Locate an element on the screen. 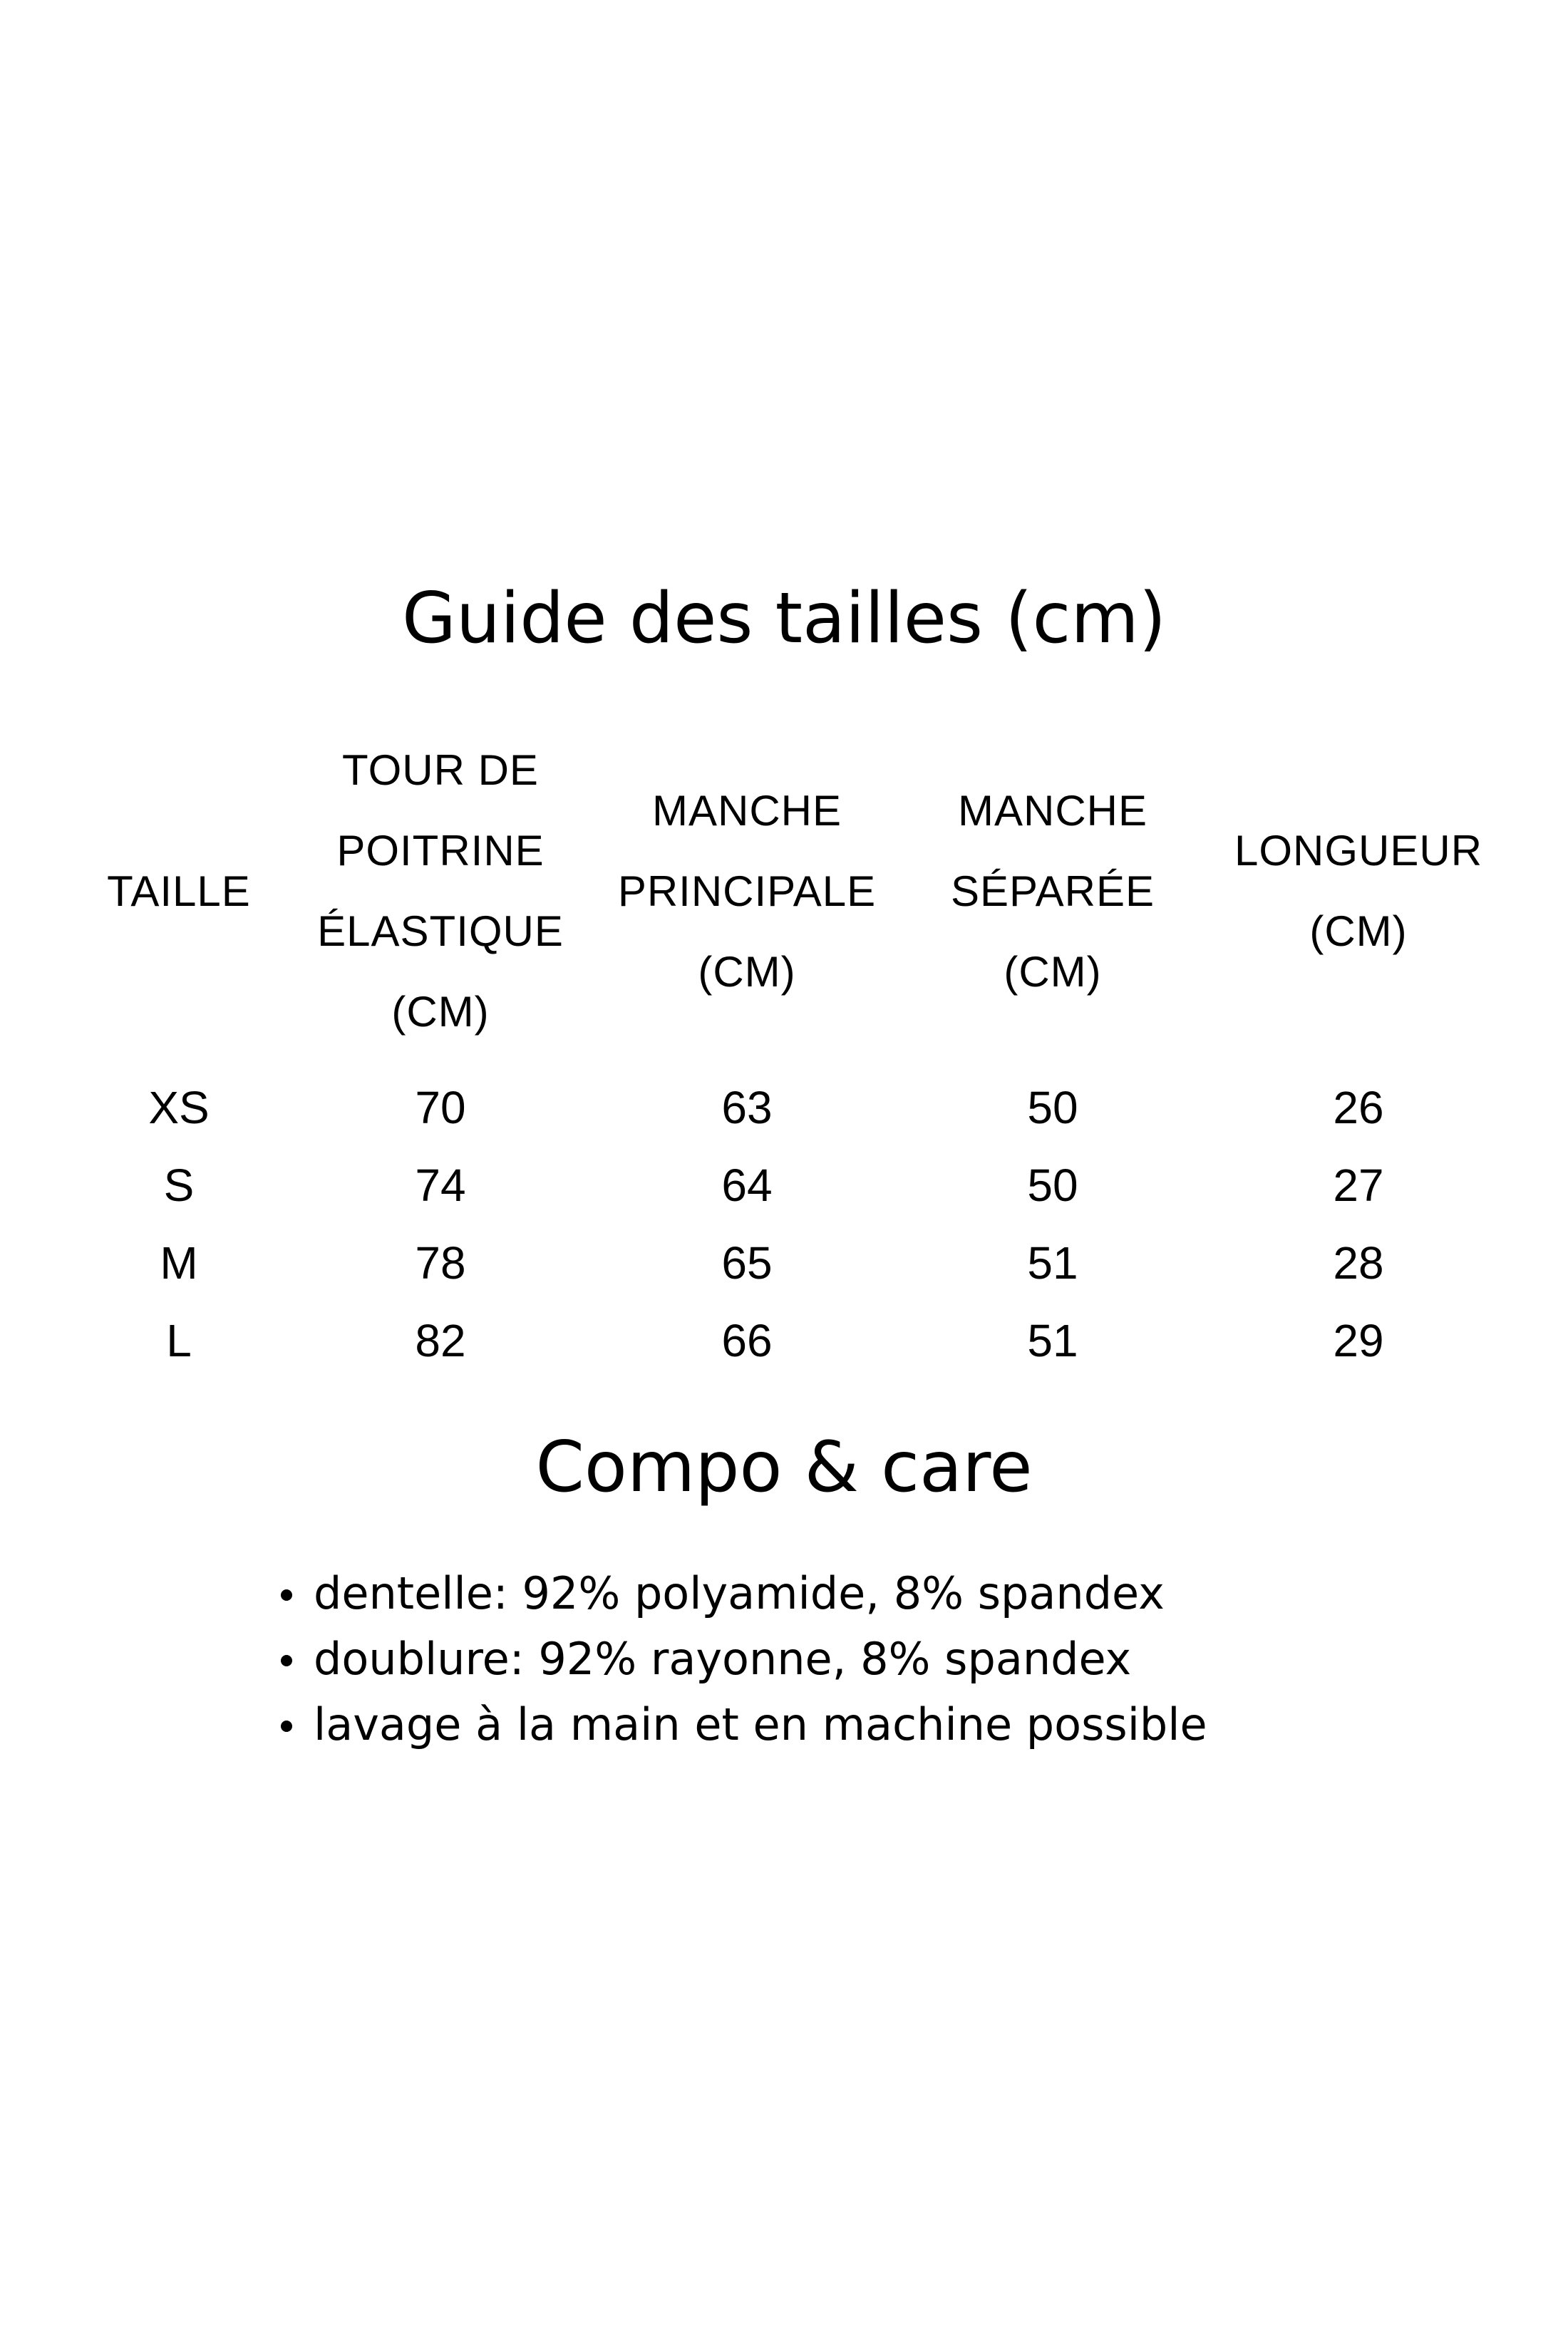 The width and height of the screenshot is (1568, 2352). cell-tour-de-poitrine: 82 is located at coordinates (441, 1341).